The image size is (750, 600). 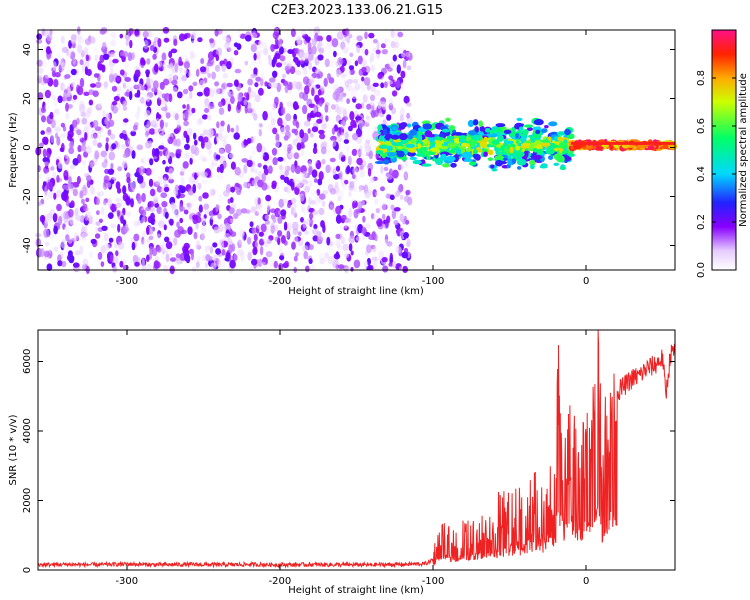 What do you see at coordinates (27, 98) in the screenshot?
I see `y-tick-label: 20` at bounding box center [27, 98].